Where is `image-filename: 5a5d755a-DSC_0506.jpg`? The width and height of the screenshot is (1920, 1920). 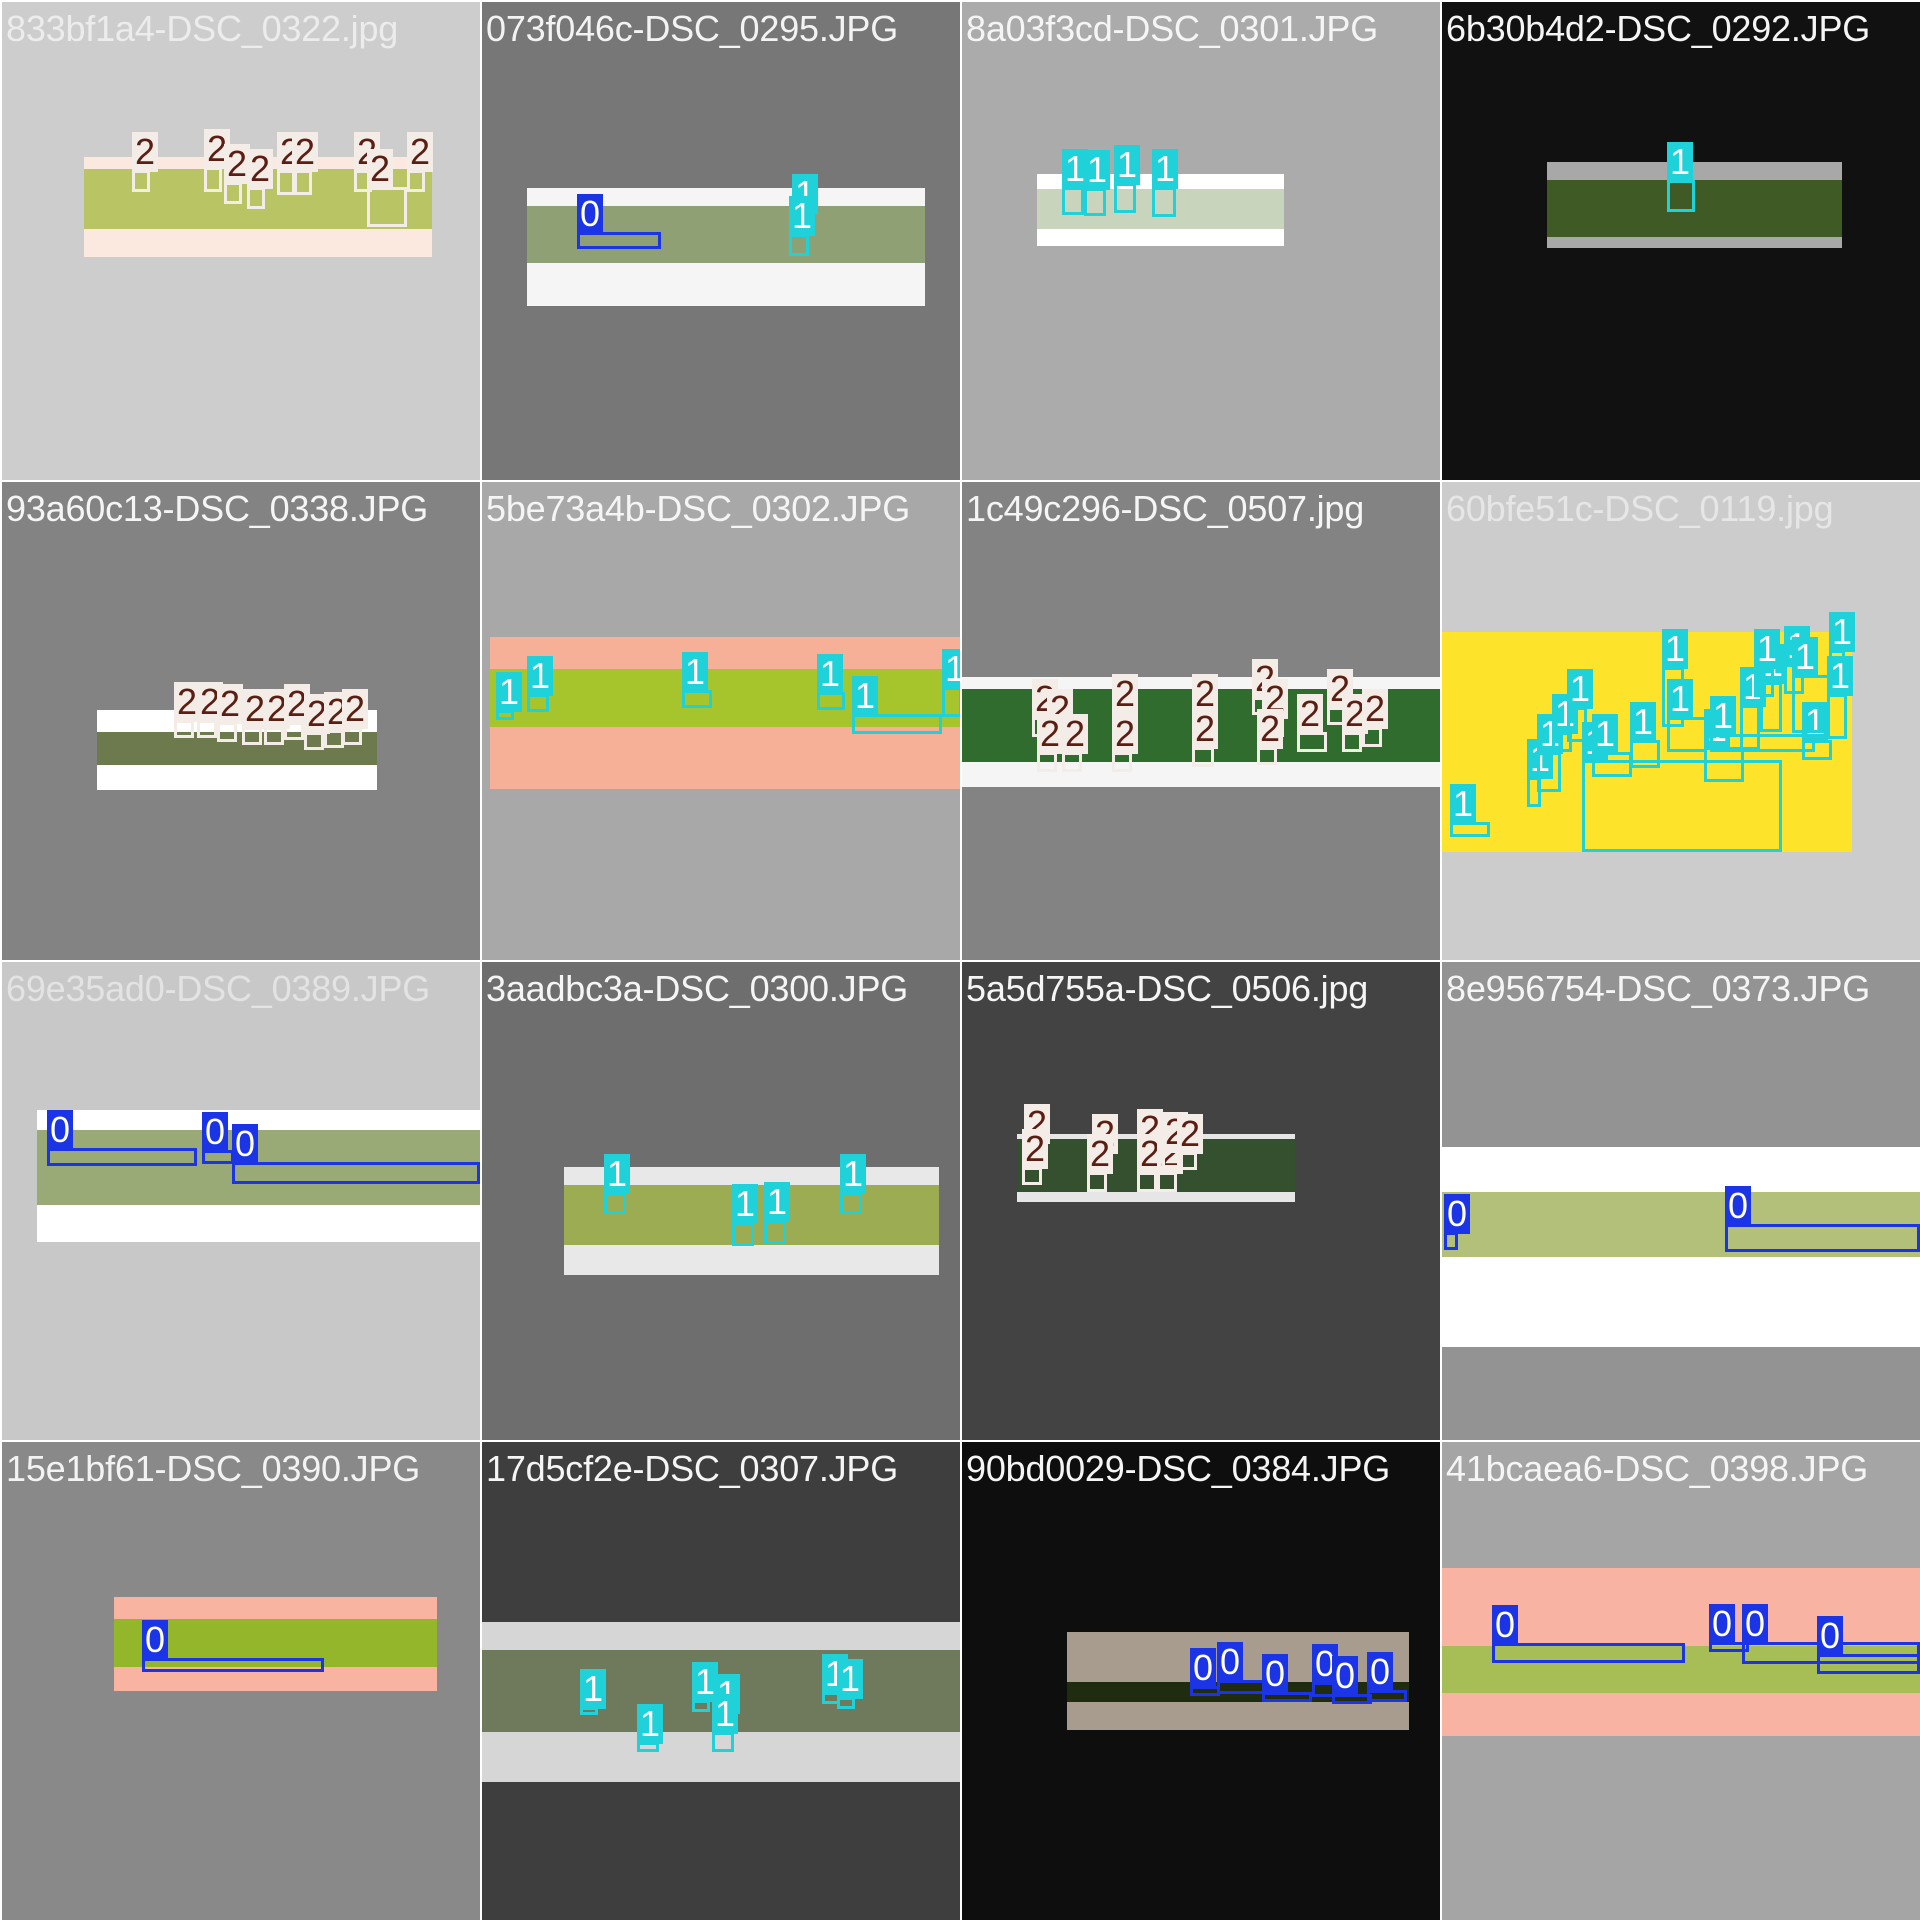
image-filename: 5a5d755a-DSC_0506.jpg is located at coordinates (1167, 988).